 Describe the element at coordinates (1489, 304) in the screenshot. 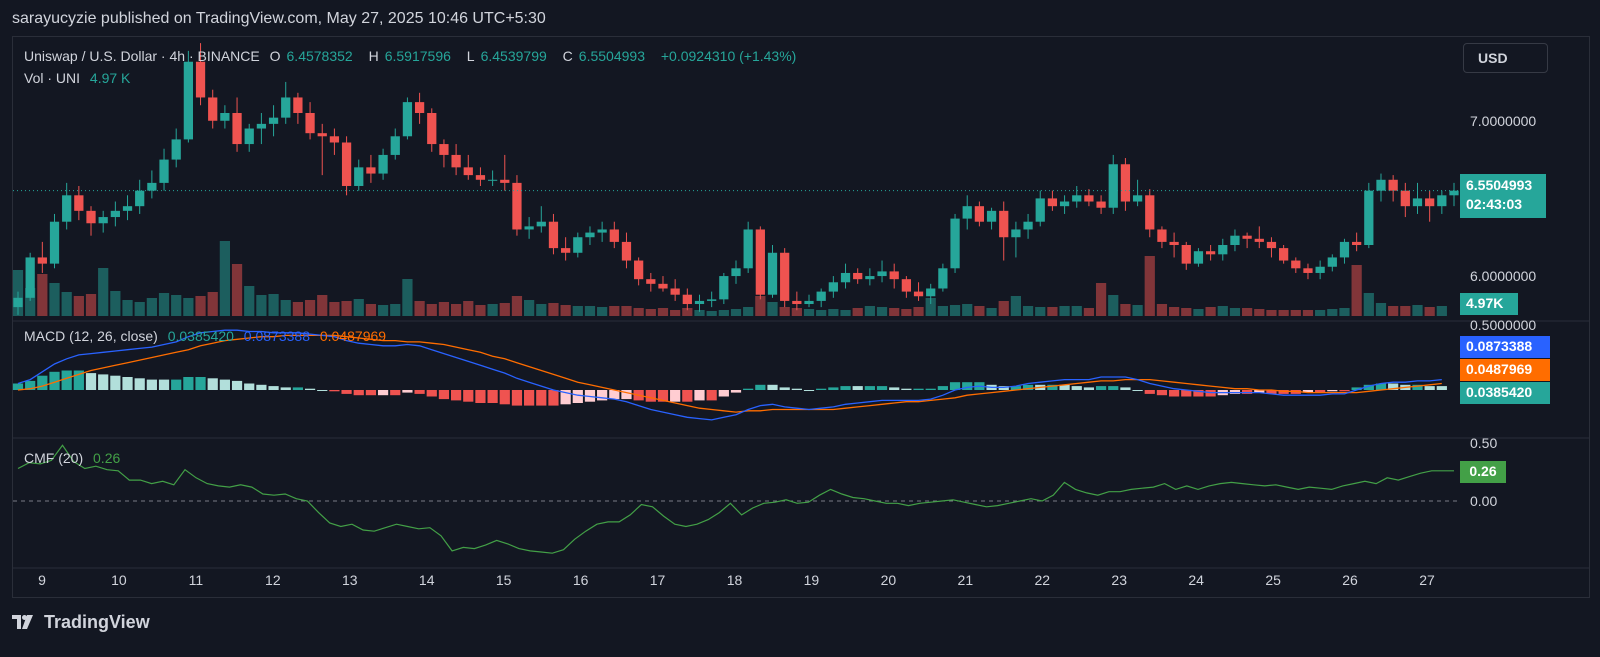

I see `volume-badge: 4.97K` at that location.